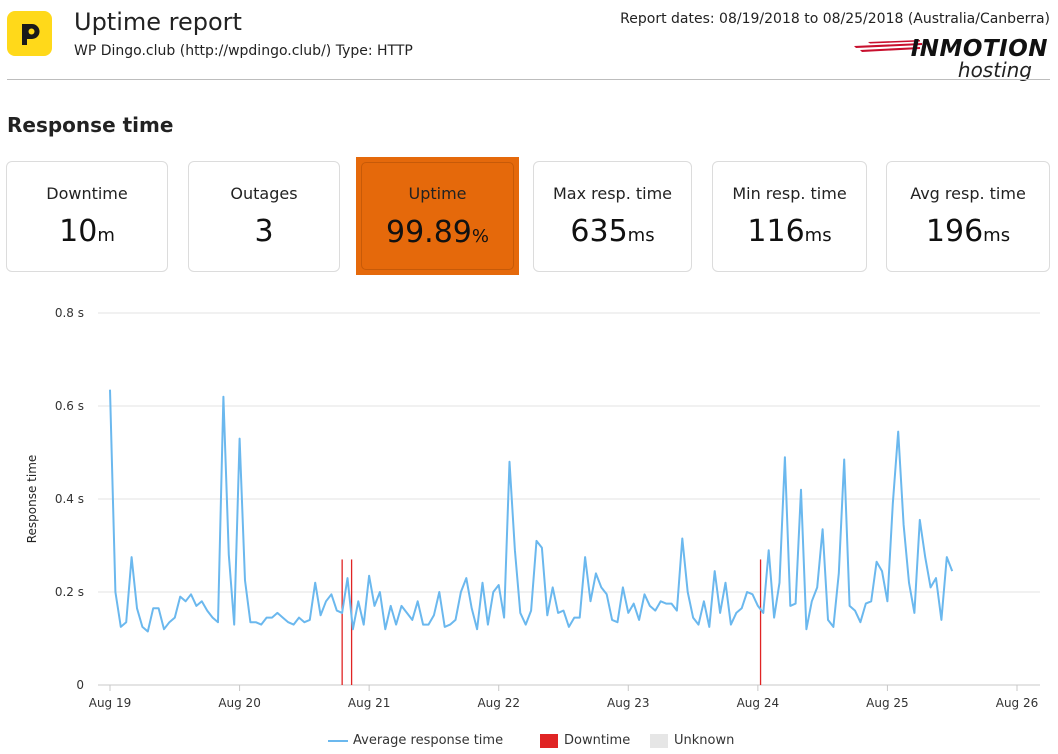 This screenshot has width=1058, height=754. Describe the element at coordinates (87, 193) in the screenshot. I see `stat-label: Downtime` at that location.